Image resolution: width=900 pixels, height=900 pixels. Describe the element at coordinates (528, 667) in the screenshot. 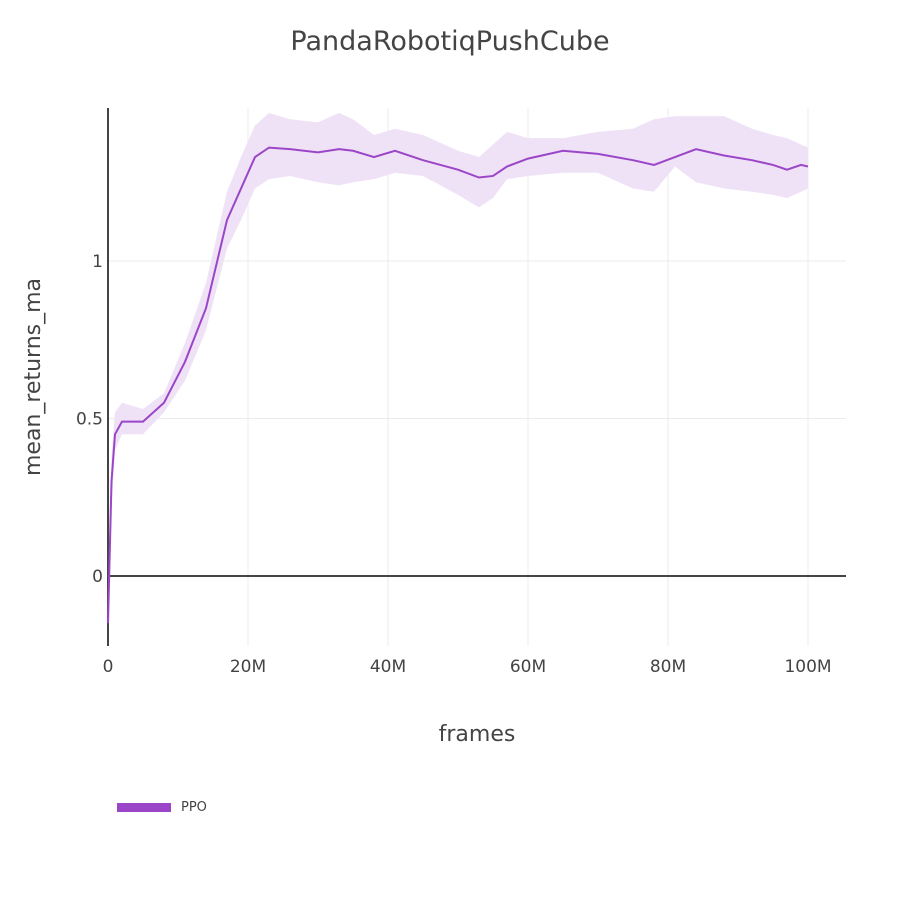

I see `svg-text: 60M` at that location.